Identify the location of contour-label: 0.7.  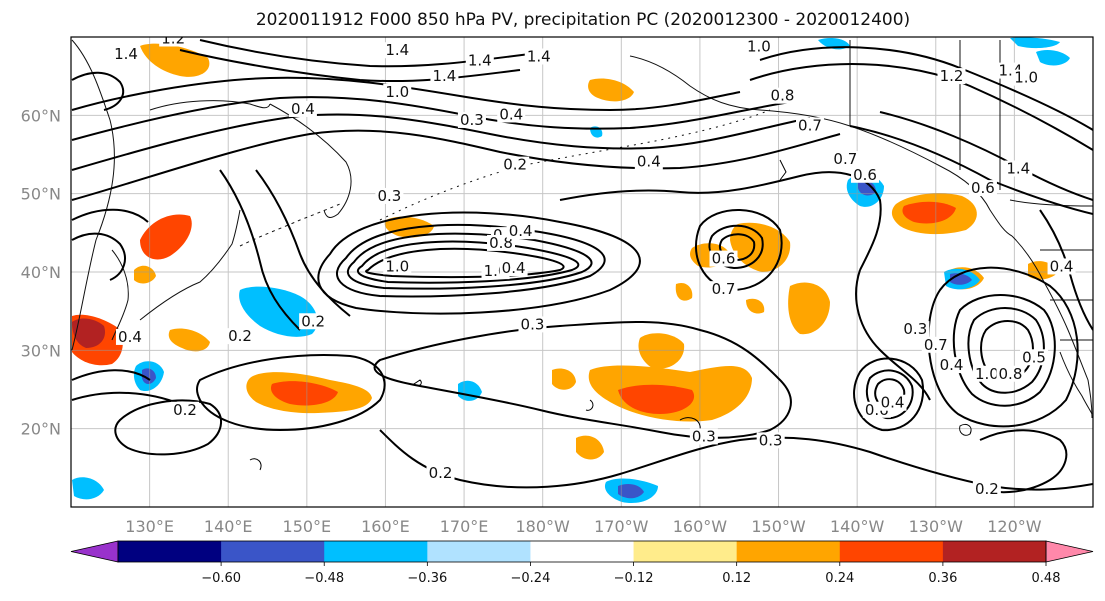
(810, 125).